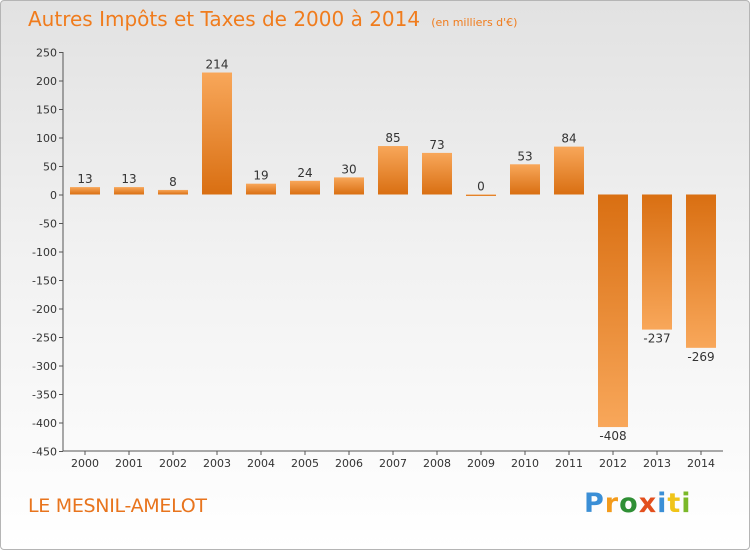 This screenshot has height=550, width=750. I want to click on chart-title: Autres Impôts et Taxes de 2000 à 2014, so click(224, 19).